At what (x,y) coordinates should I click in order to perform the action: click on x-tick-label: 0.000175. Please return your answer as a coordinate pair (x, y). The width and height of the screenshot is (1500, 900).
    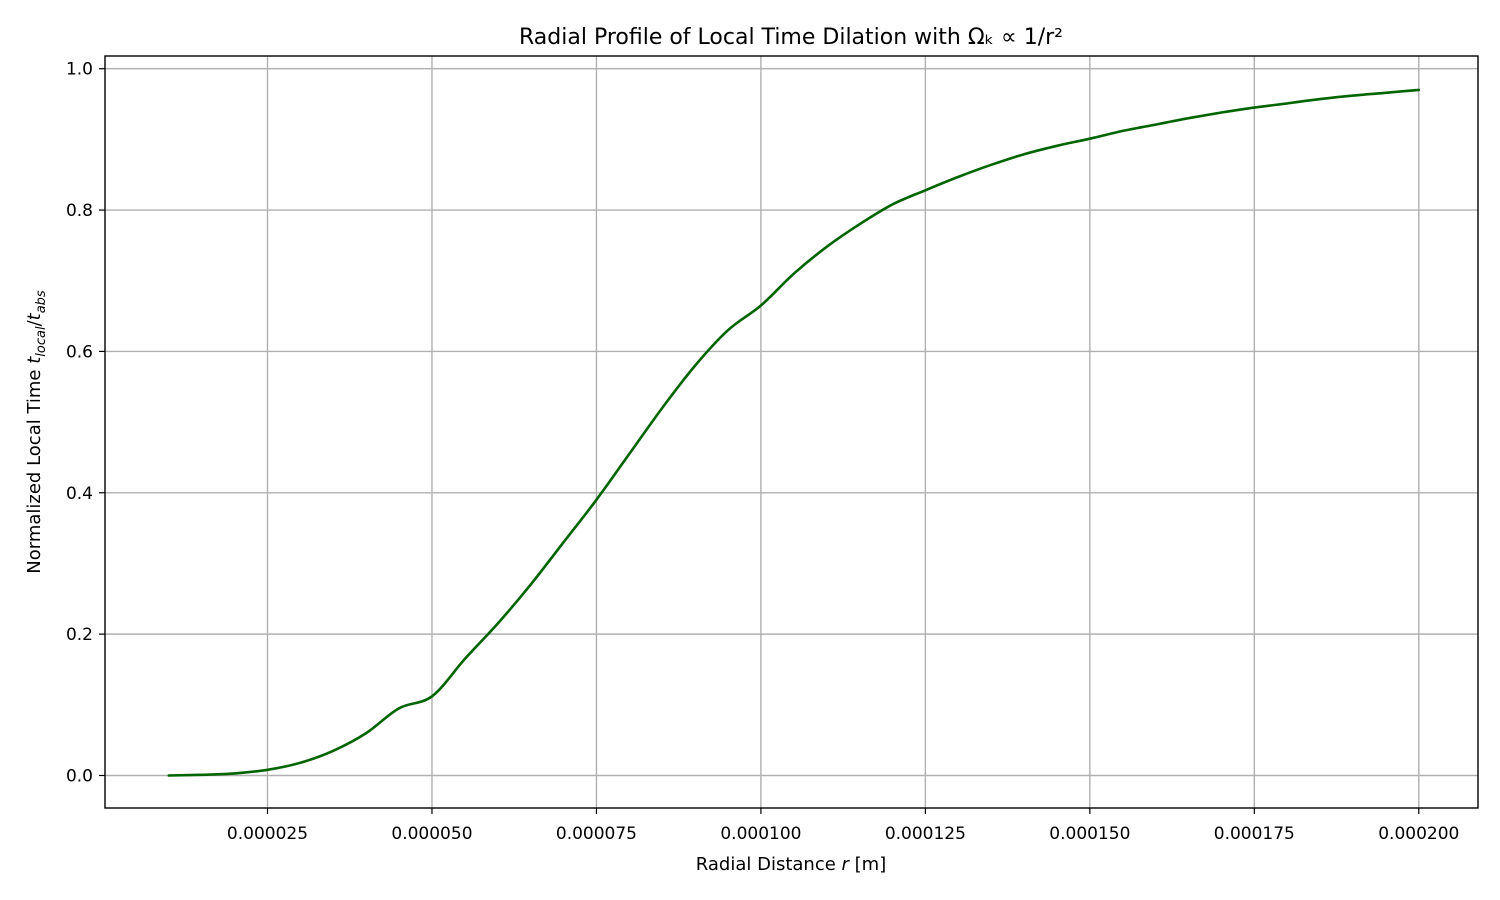
    Looking at the image, I should click on (1254, 834).